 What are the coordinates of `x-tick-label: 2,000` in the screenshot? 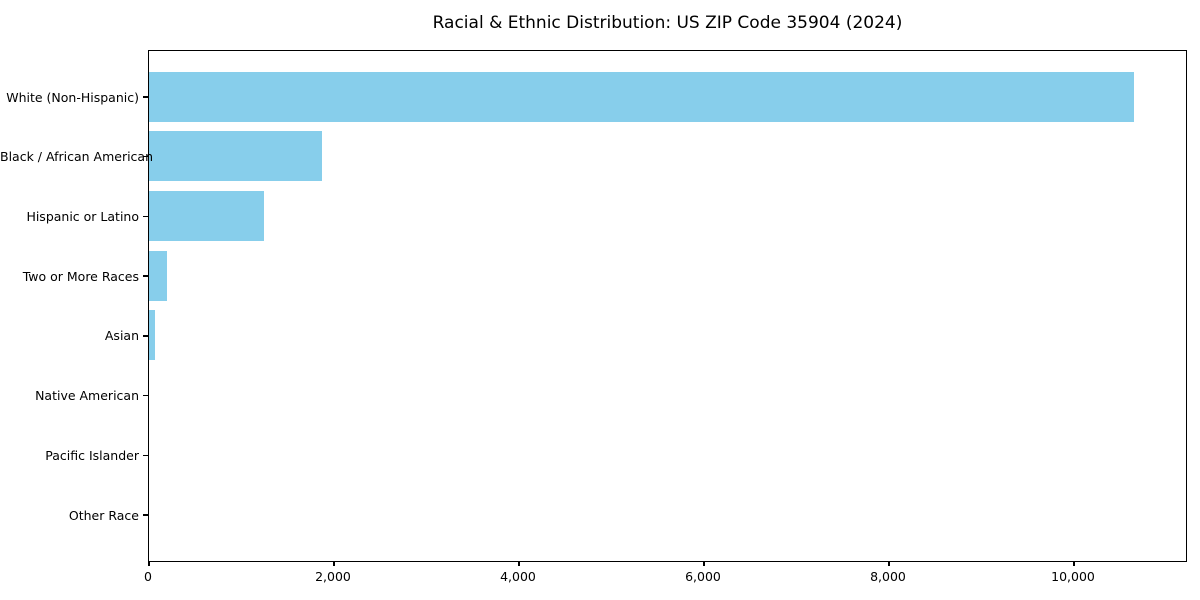 It's located at (333, 576).